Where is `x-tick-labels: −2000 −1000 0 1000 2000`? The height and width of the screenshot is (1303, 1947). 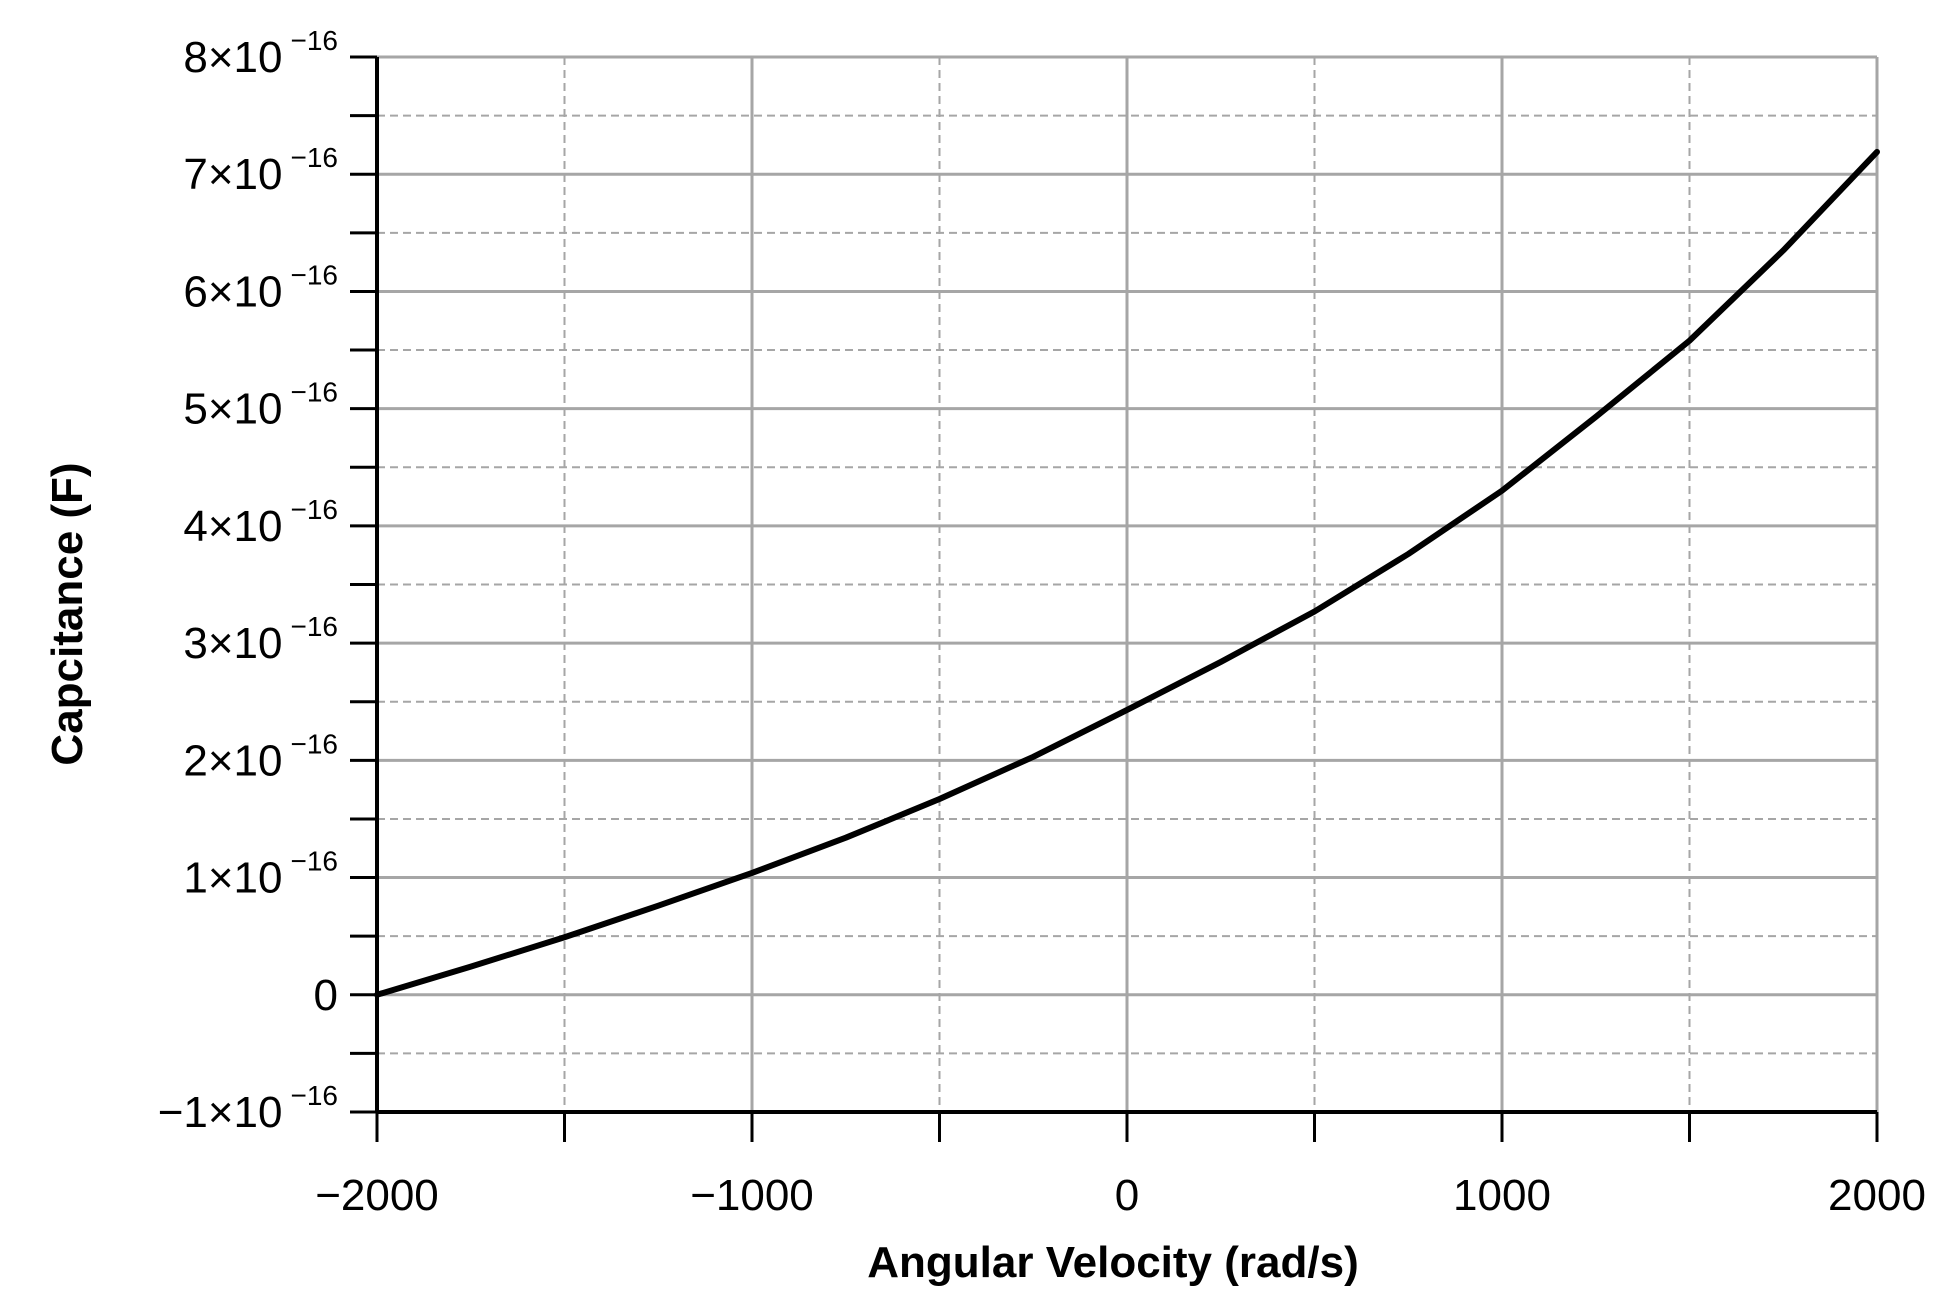 x-tick-labels: −2000 −1000 0 1000 2000 is located at coordinates (1120, 1195).